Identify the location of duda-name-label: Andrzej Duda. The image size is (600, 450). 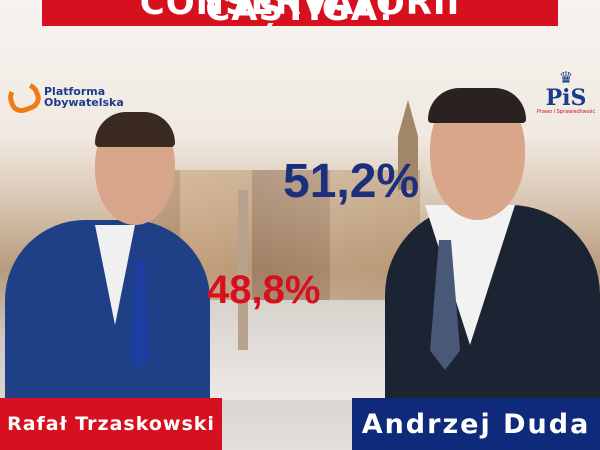
(476, 424).